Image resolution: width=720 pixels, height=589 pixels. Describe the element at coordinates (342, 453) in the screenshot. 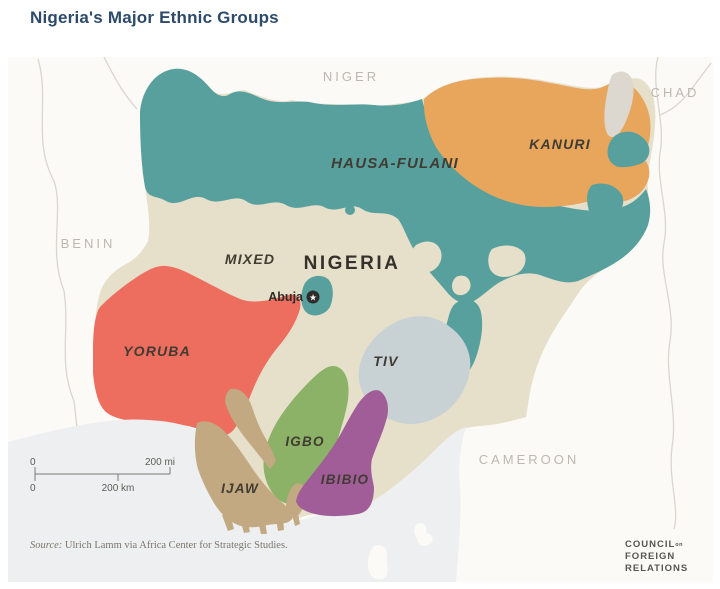

I see `region-ibibio` at that location.